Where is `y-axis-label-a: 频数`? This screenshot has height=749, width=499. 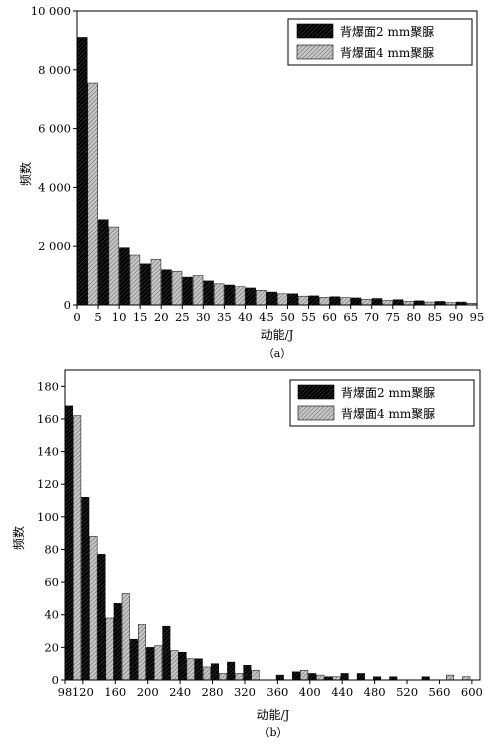 y-axis-label-a: 频数 is located at coordinates (25, 174).